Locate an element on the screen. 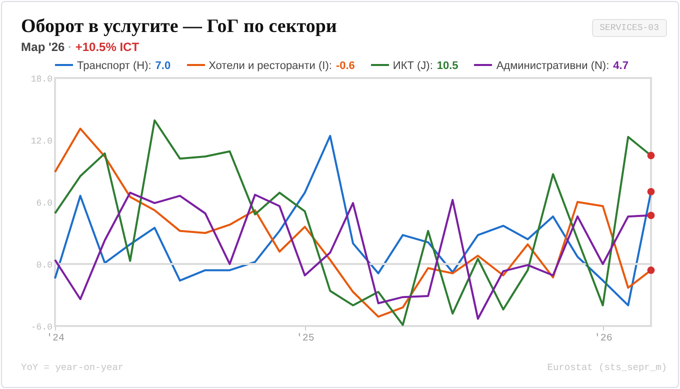 Image resolution: width=680 pixels, height=389 pixels. x-tick-label: '24 is located at coordinates (55, 338).